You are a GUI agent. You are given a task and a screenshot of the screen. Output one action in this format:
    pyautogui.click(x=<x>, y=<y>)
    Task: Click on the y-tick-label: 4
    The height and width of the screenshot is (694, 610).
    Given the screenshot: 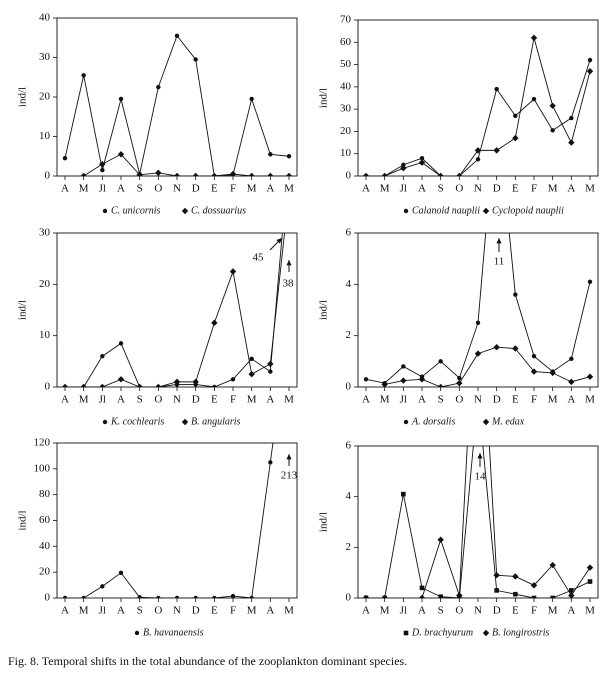 What is the action you would take?
    pyautogui.click(x=349, y=496)
    